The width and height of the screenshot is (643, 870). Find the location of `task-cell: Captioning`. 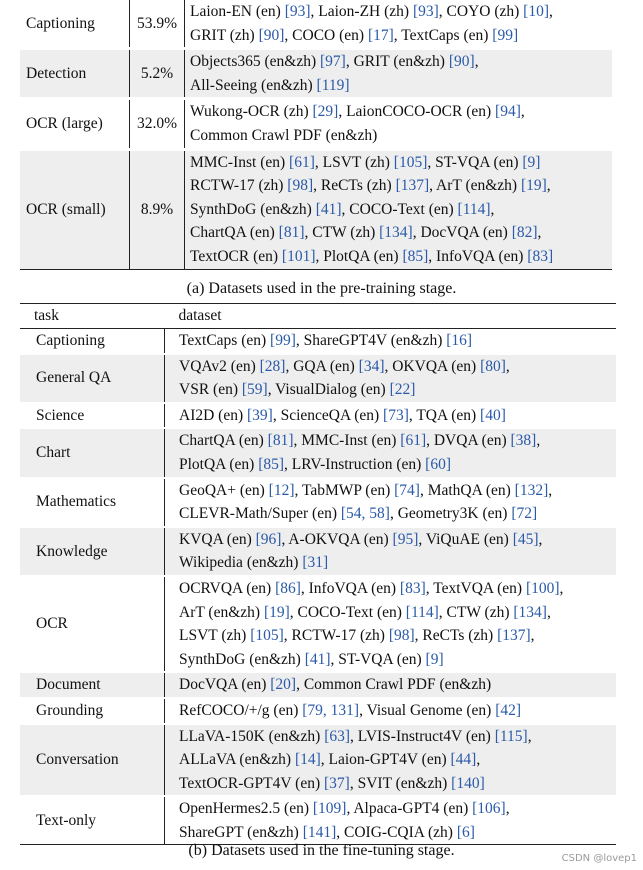

task-cell: Captioning is located at coordinates (60, 23).